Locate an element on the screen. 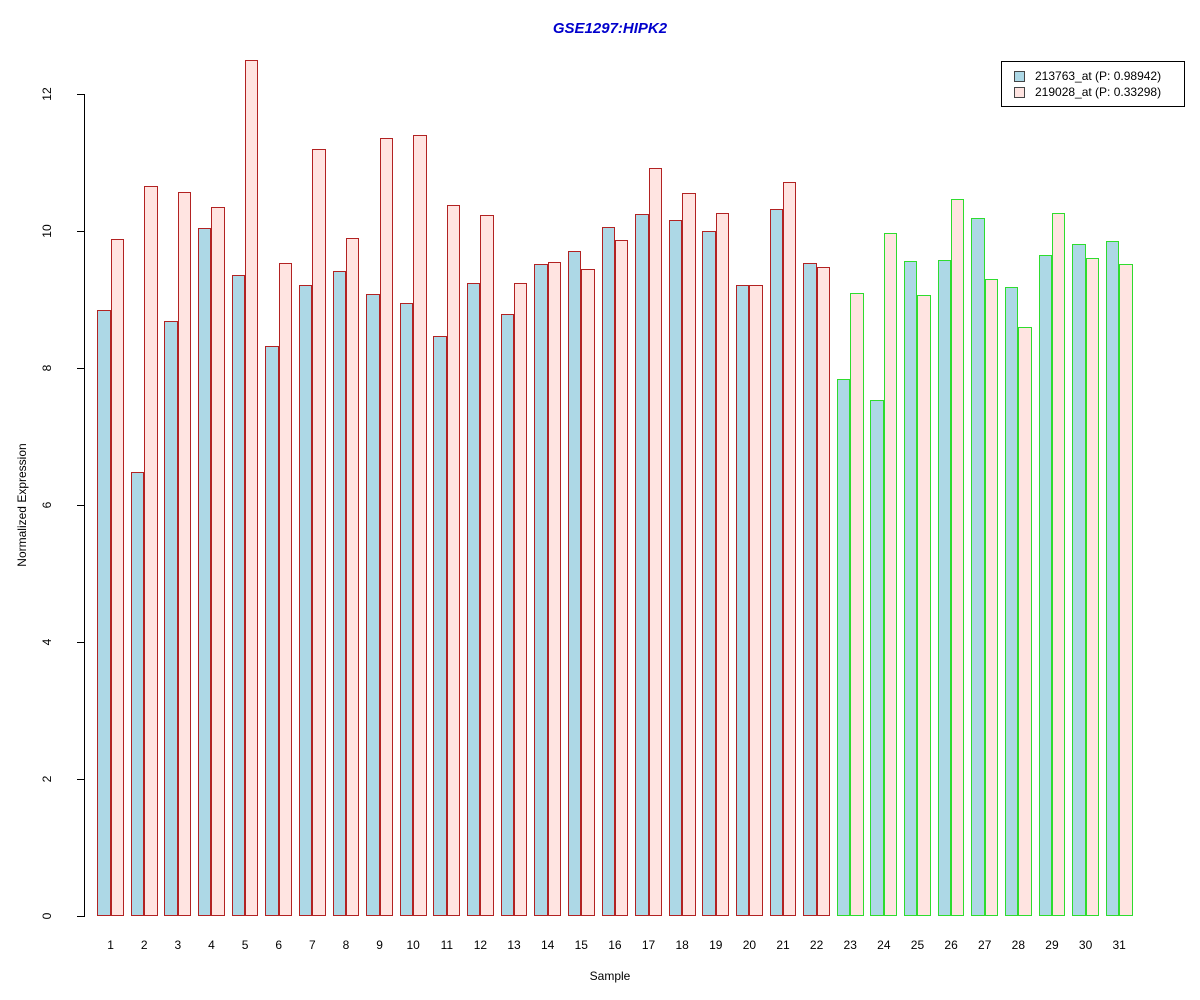 The width and height of the screenshot is (1200, 1000). bar-sample5-series2 is located at coordinates (252, 488).